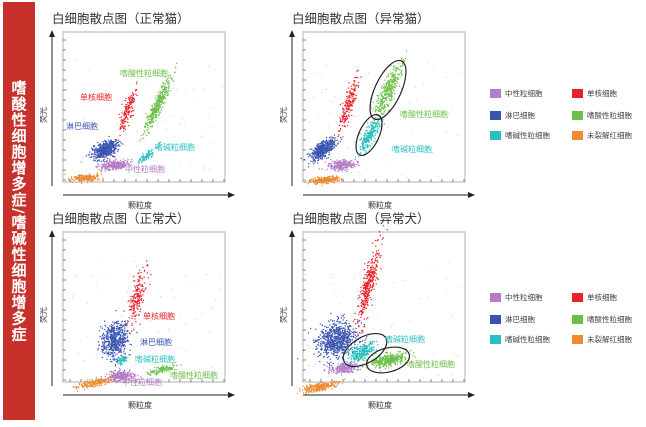  Describe the element at coordinates (140, 205) in the screenshot. I see `x-axis-label: 颗粒度` at that location.